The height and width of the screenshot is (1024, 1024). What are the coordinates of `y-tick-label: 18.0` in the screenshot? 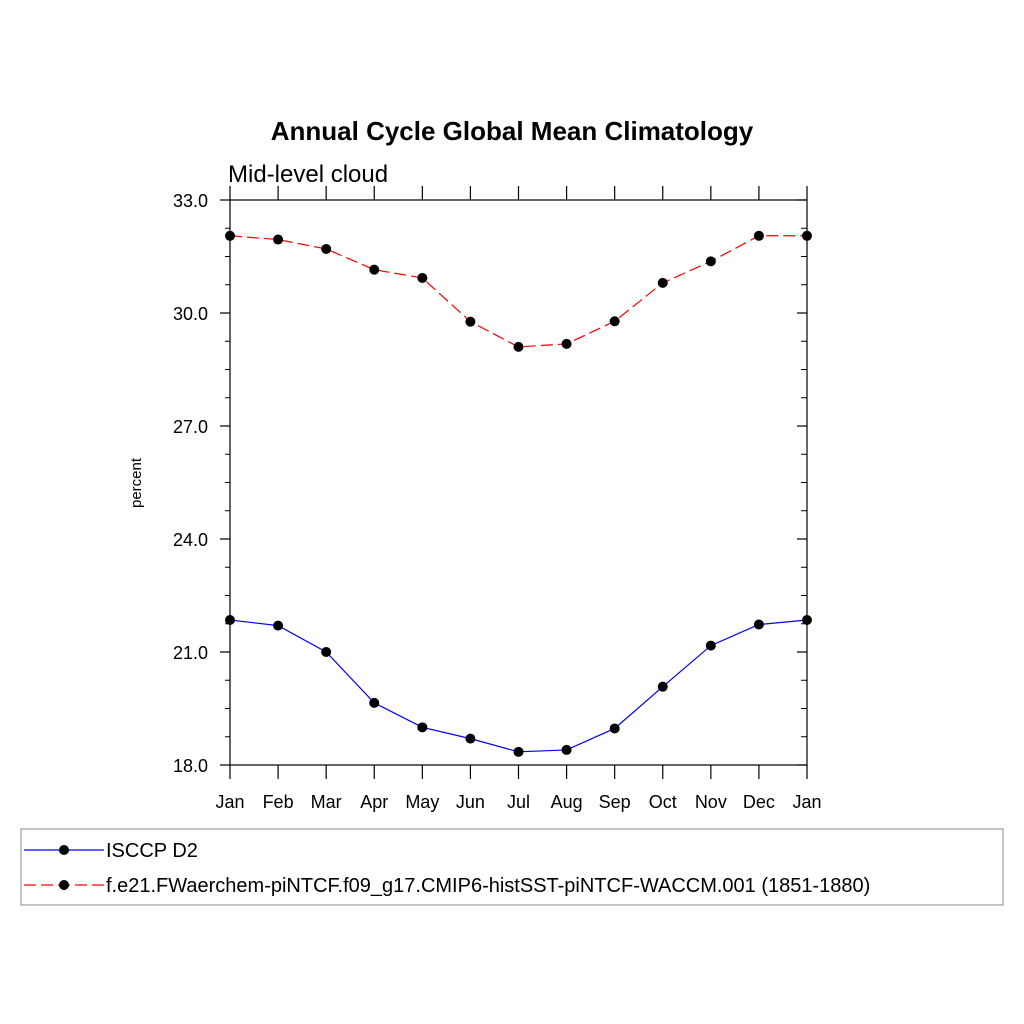 It's located at (190, 766).